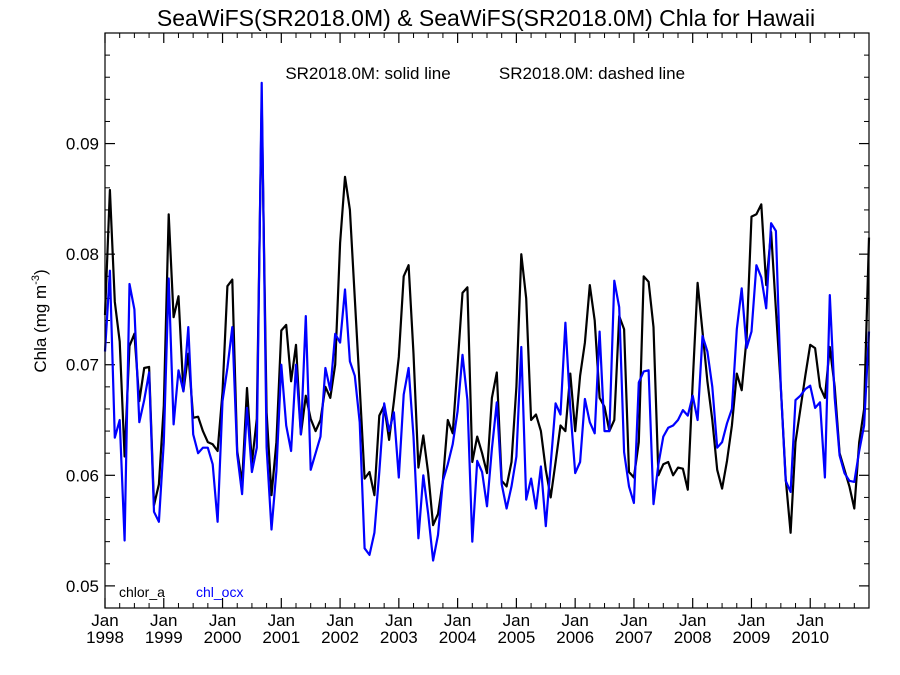  Describe the element at coordinates (36, 280) in the screenshot. I see `y-axis-label-exponent: -3` at that location.